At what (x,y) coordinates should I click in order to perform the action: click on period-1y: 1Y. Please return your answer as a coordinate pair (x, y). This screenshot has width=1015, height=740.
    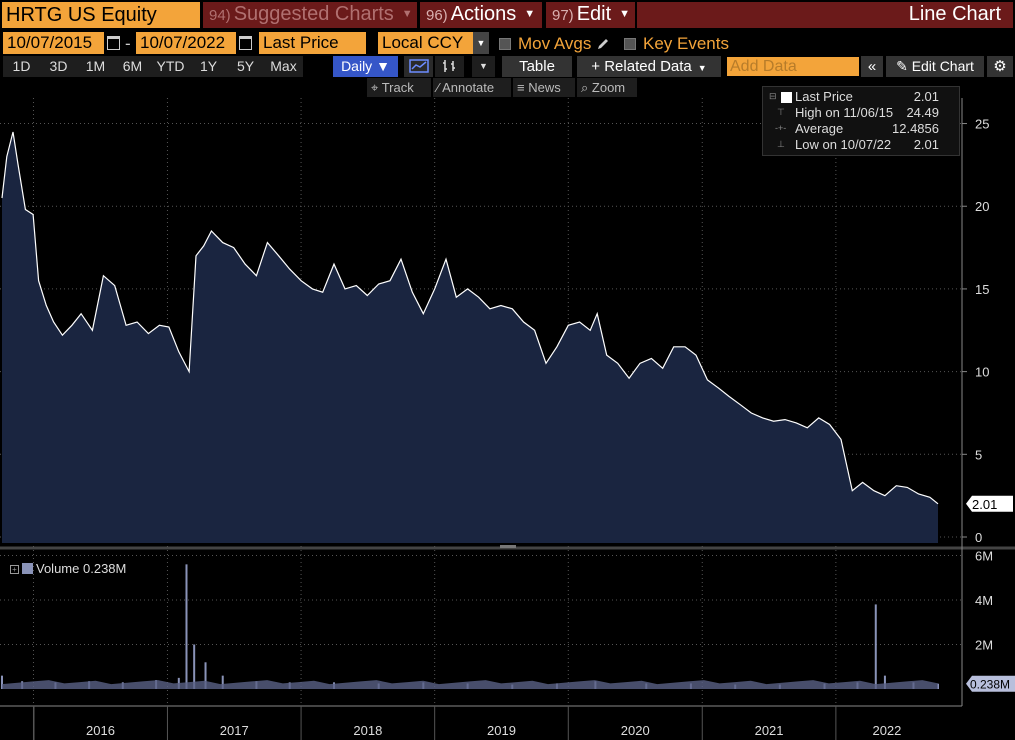
    Looking at the image, I should click on (209, 66).